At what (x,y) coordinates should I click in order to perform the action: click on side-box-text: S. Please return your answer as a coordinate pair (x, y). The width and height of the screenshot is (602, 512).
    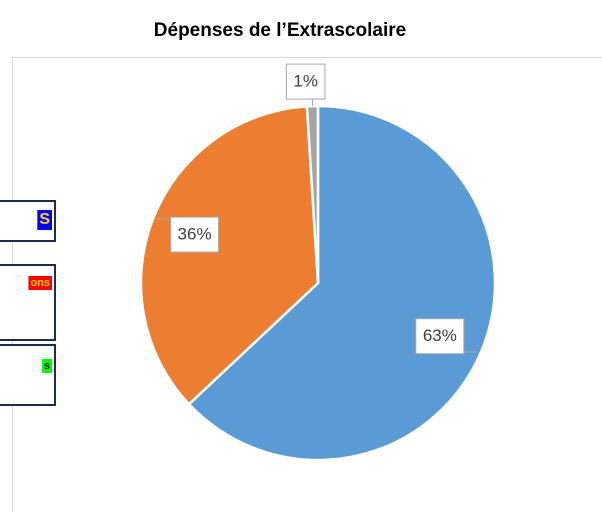
    Looking at the image, I should click on (44, 219).